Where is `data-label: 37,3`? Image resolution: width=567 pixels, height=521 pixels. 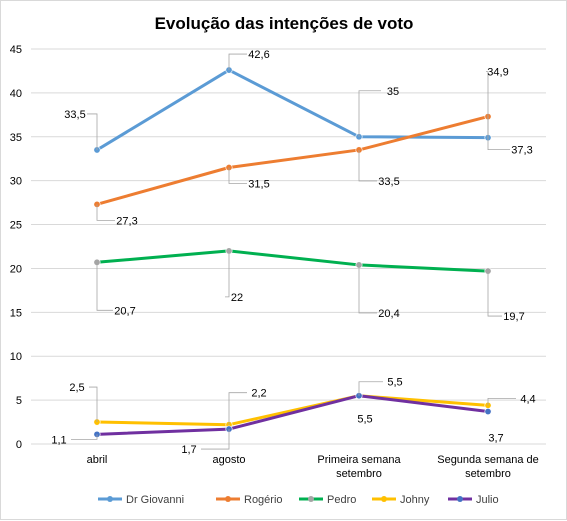
data-label: 37,3 is located at coordinates (521, 151).